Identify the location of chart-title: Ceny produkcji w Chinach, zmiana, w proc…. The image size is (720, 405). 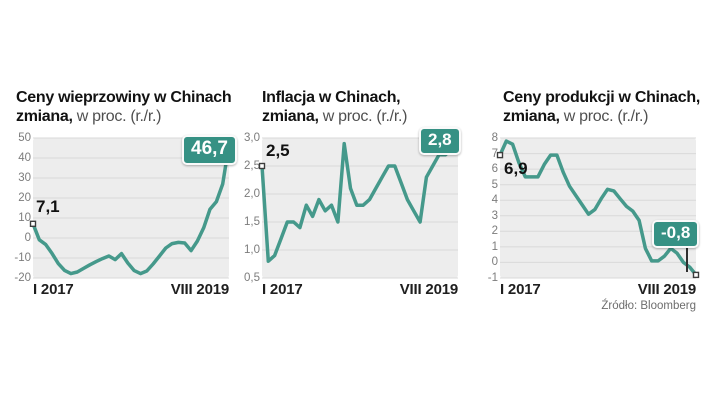
(601, 107).